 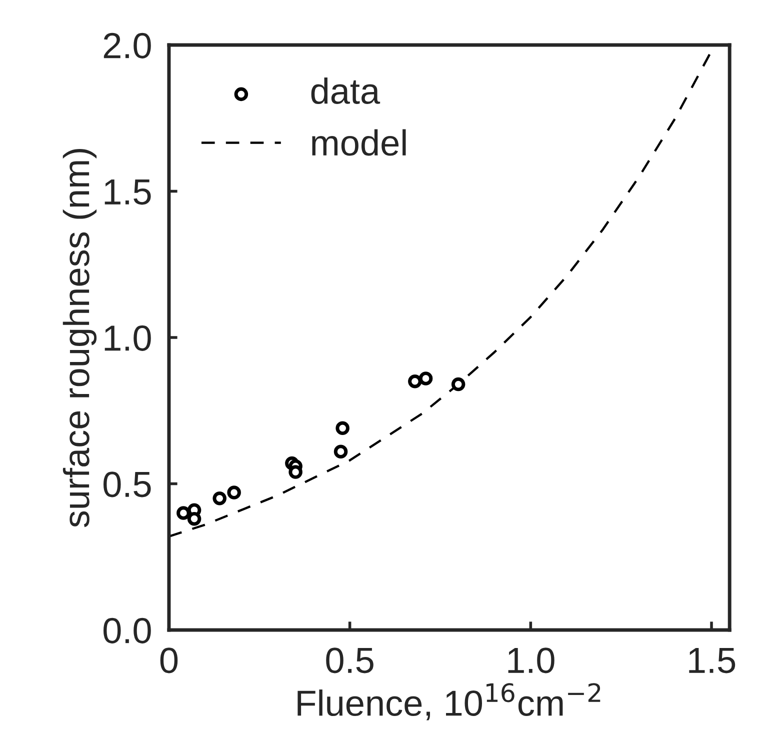 What do you see at coordinates (127, 485) in the screenshot?
I see `y-tick-label: 0.5` at bounding box center [127, 485].